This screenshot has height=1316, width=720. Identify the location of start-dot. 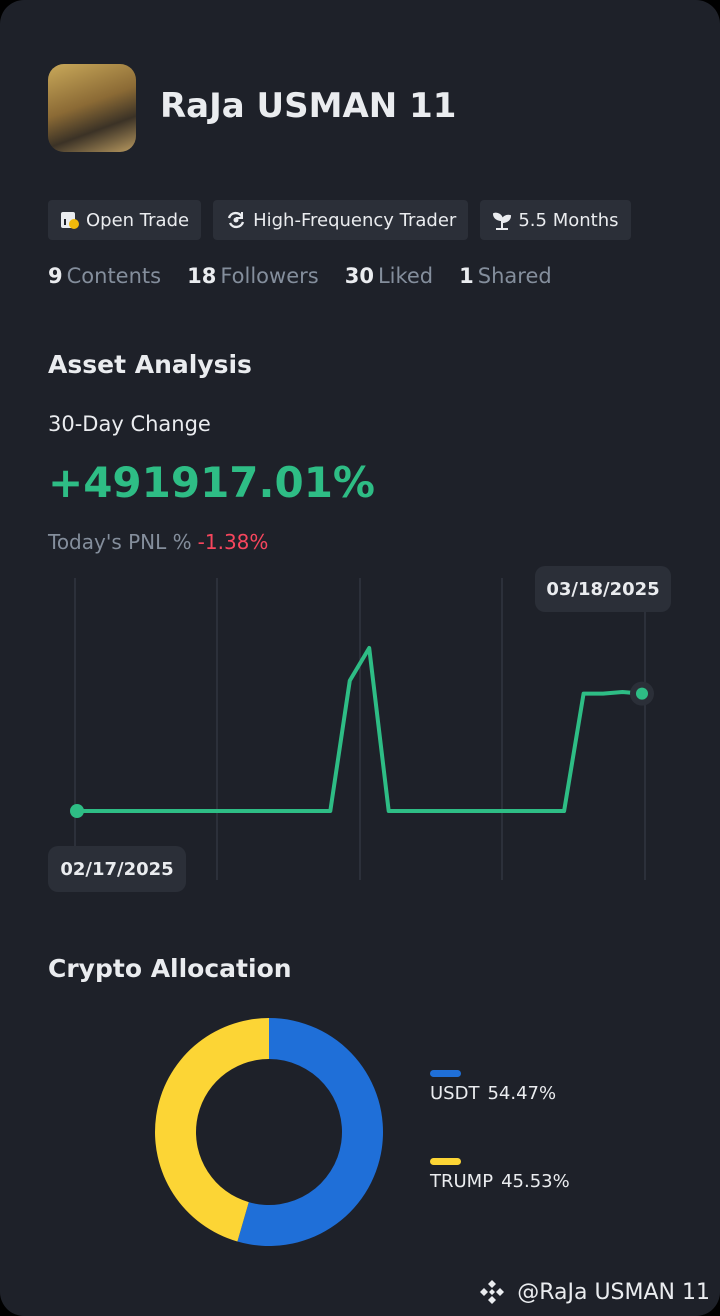
(77, 811).